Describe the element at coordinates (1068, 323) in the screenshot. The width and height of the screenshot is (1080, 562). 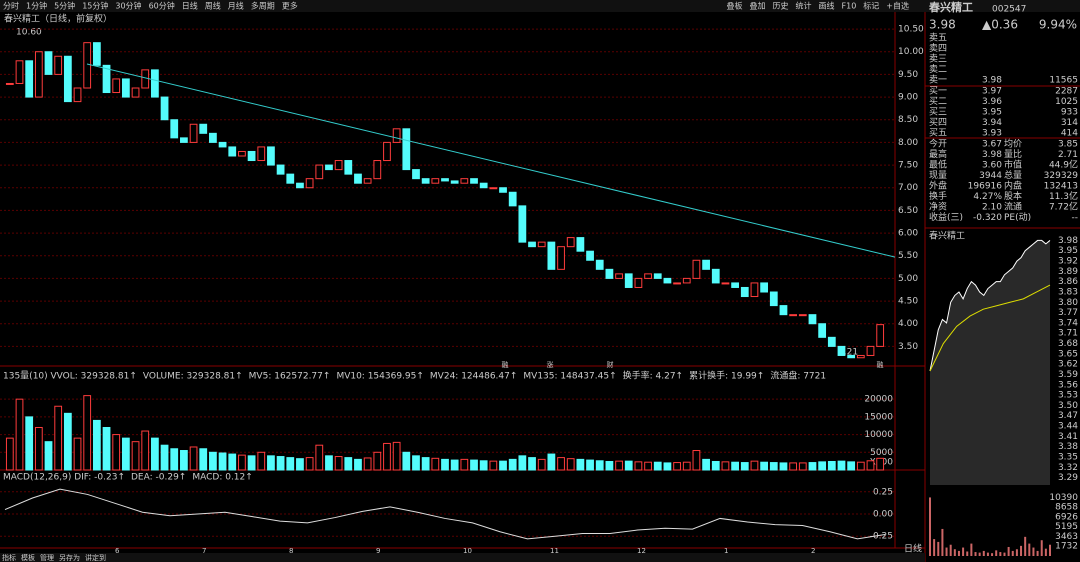
I see `y-tick-label: 3.74` at that location.